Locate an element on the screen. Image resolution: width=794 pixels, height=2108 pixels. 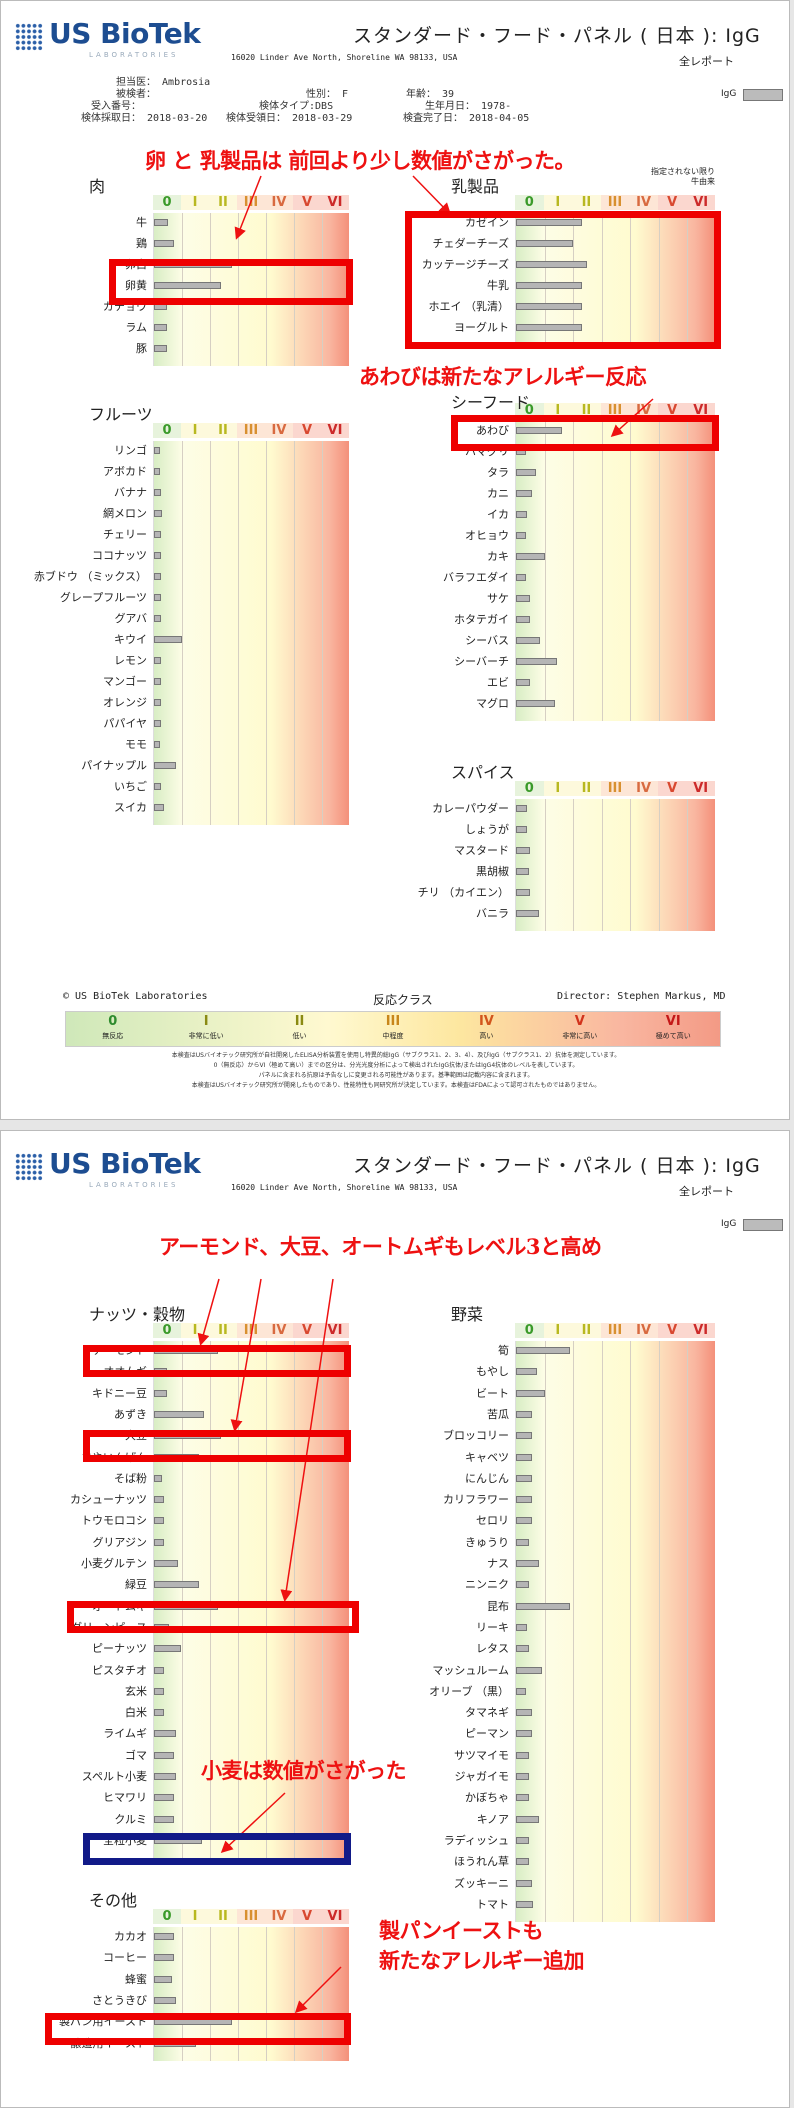
panel-title-veg: 野菜 is located at coordinates (467, 1314).